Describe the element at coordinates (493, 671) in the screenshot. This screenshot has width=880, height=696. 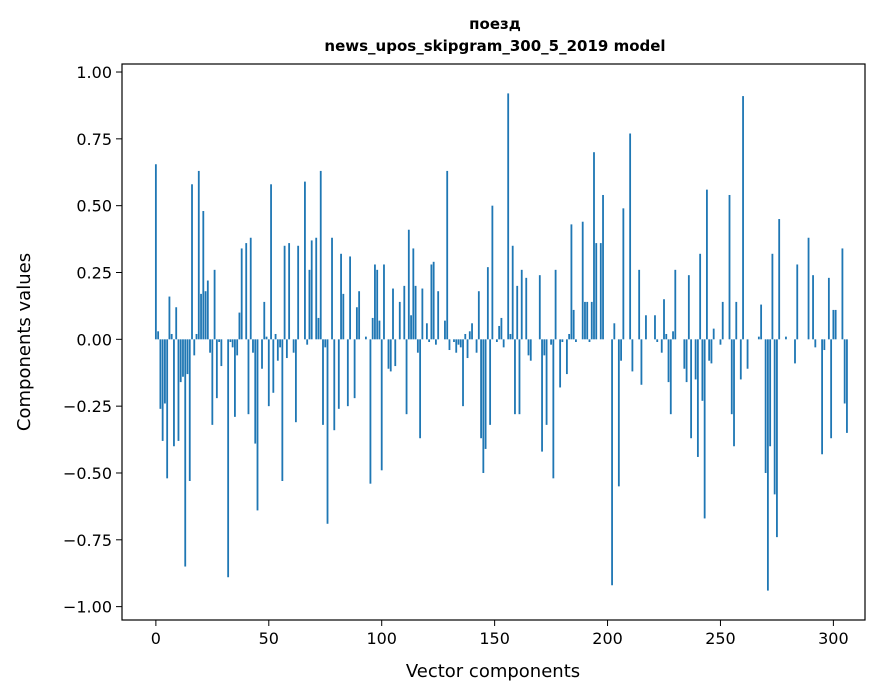
I see `x-axis-label: Vector components` at that location.